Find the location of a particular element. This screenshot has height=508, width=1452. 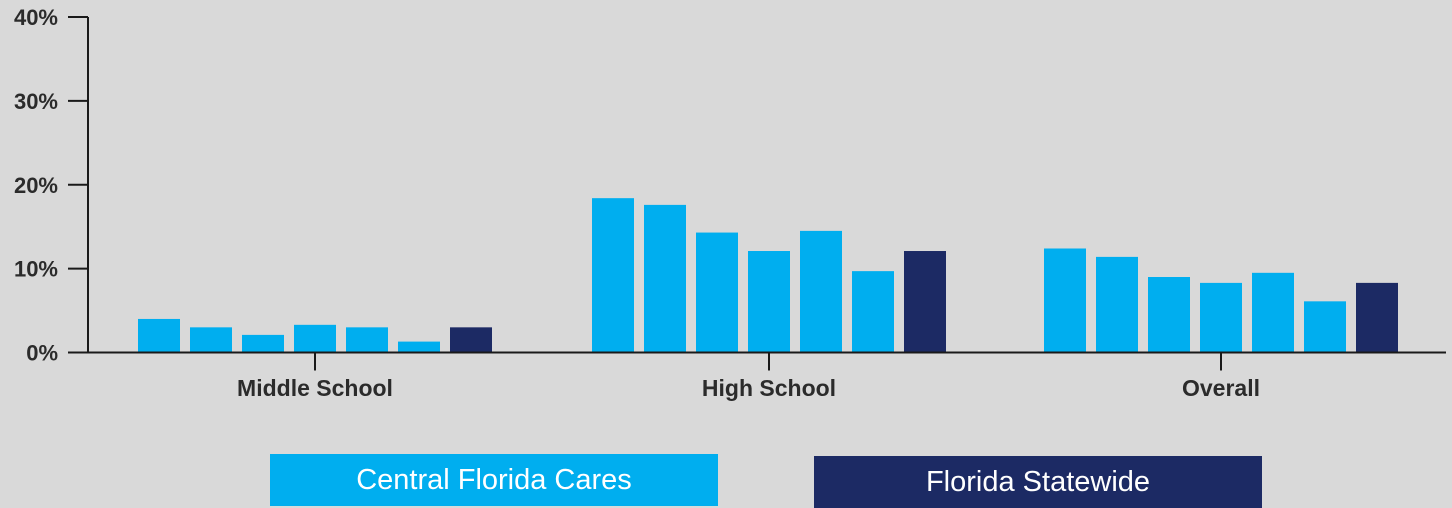

x-category-label: Middle School is located at coordinates (315, 388).